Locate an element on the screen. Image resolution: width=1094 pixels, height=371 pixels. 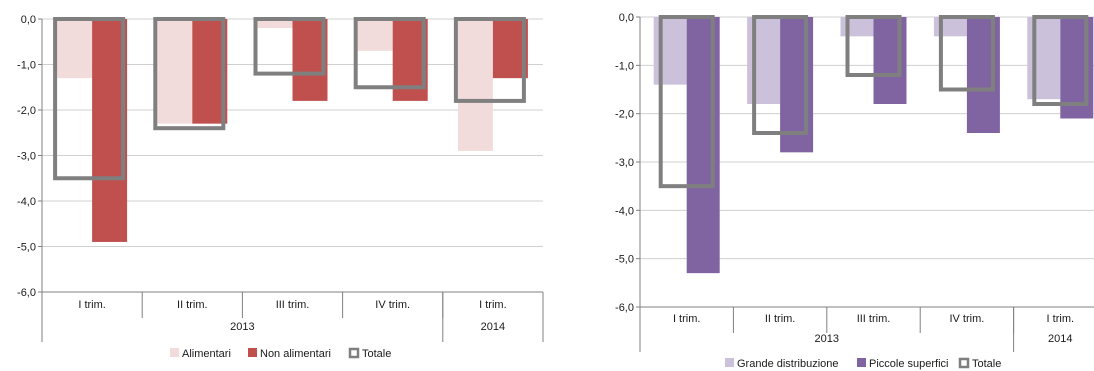
legend-label: Non alimentari is located at coordinates (295, 354).